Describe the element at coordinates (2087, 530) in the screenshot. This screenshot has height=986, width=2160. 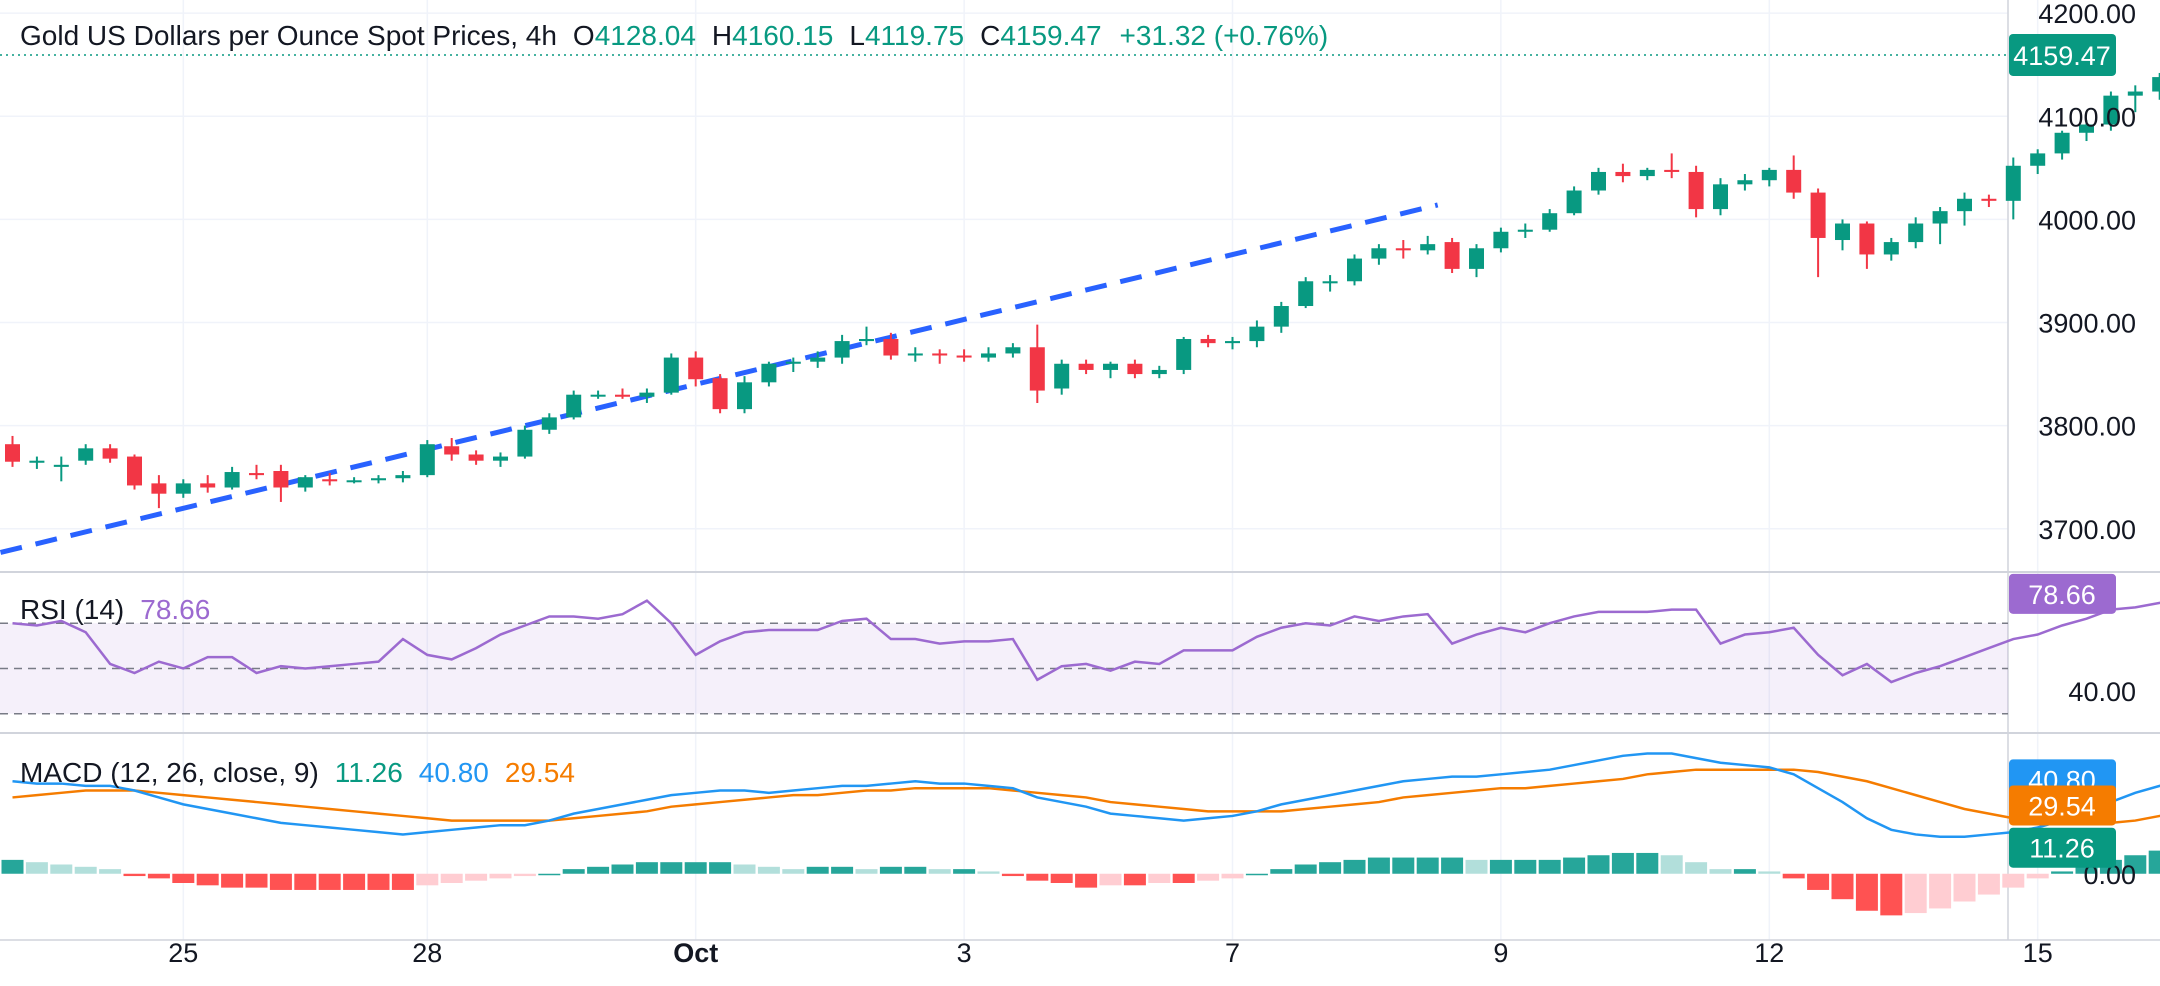
I see `price-tick-label: 3700.00` at that location.